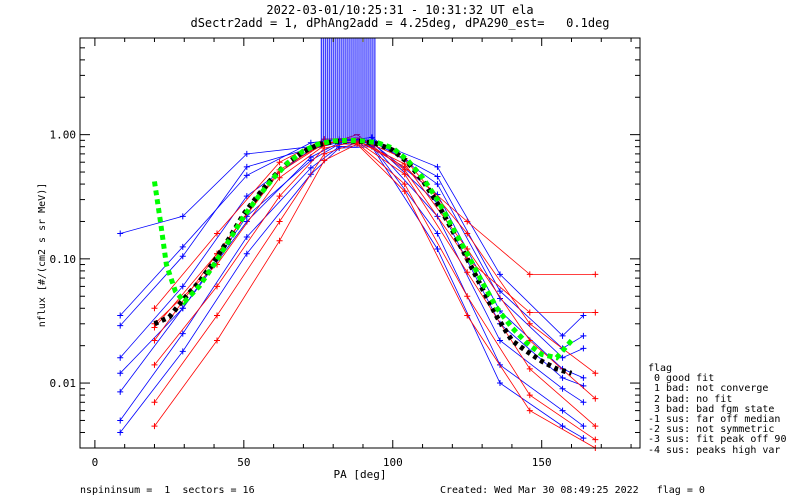  Describe the element at coordinates (708, 389) in the screenshot. I see `legend-entry: 1 bad: not converge` at that location.